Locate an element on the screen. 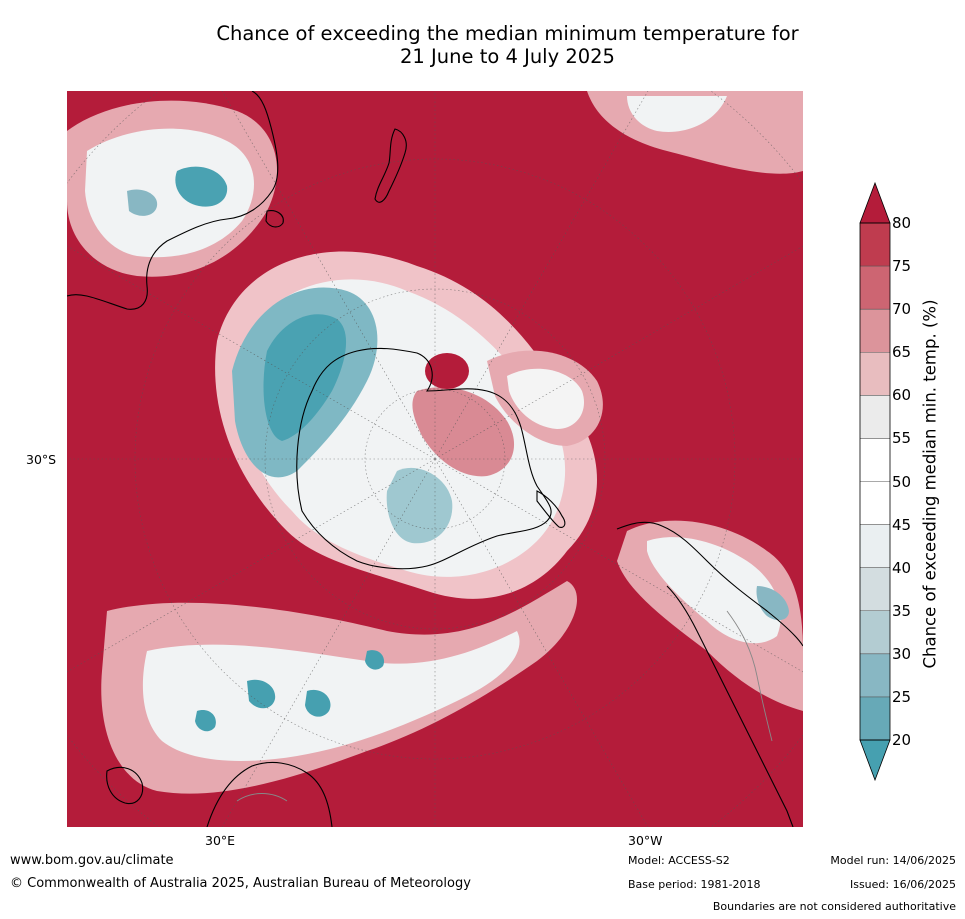  country-borders is located at coordinates (504, 706).